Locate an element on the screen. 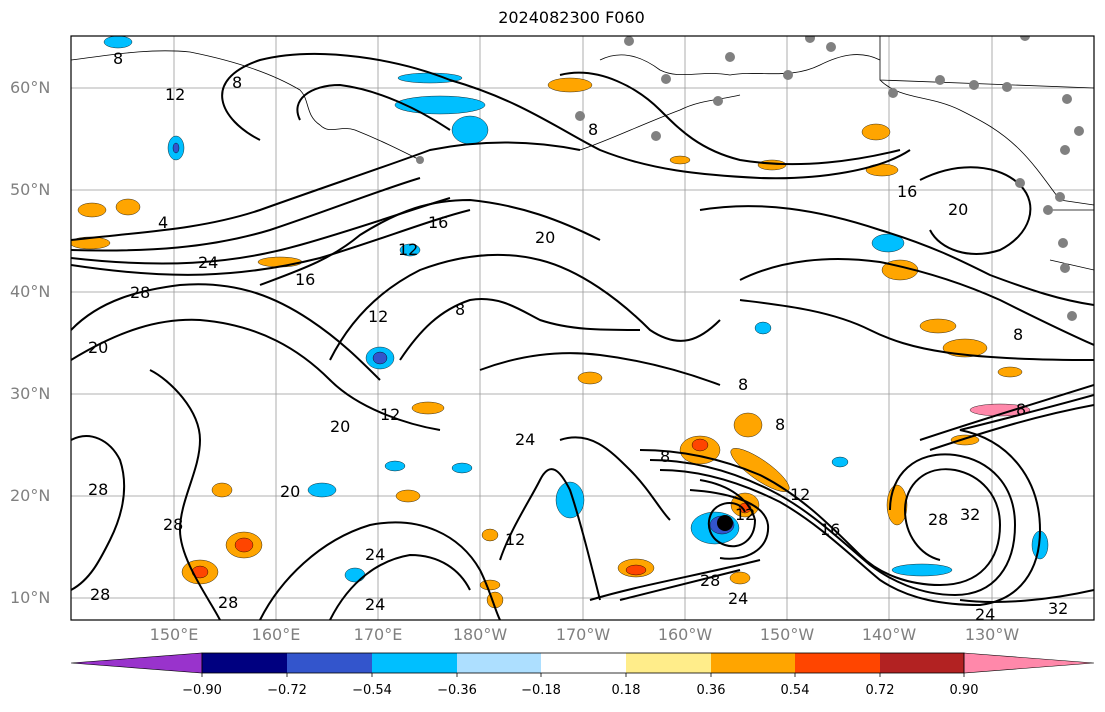 The height and width of the screenshot is (712, 1105). lat-label: 30°N is located at coordinates (30, 393).